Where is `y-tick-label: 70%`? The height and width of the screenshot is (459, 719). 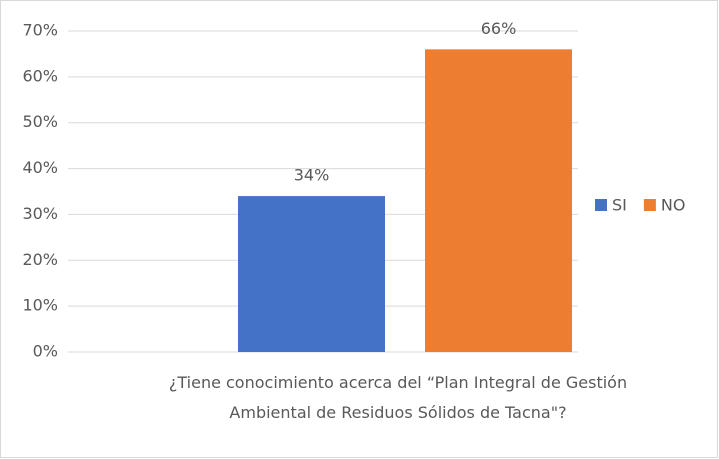 y-tick-label: 70% is located at coordinates (40, 30).